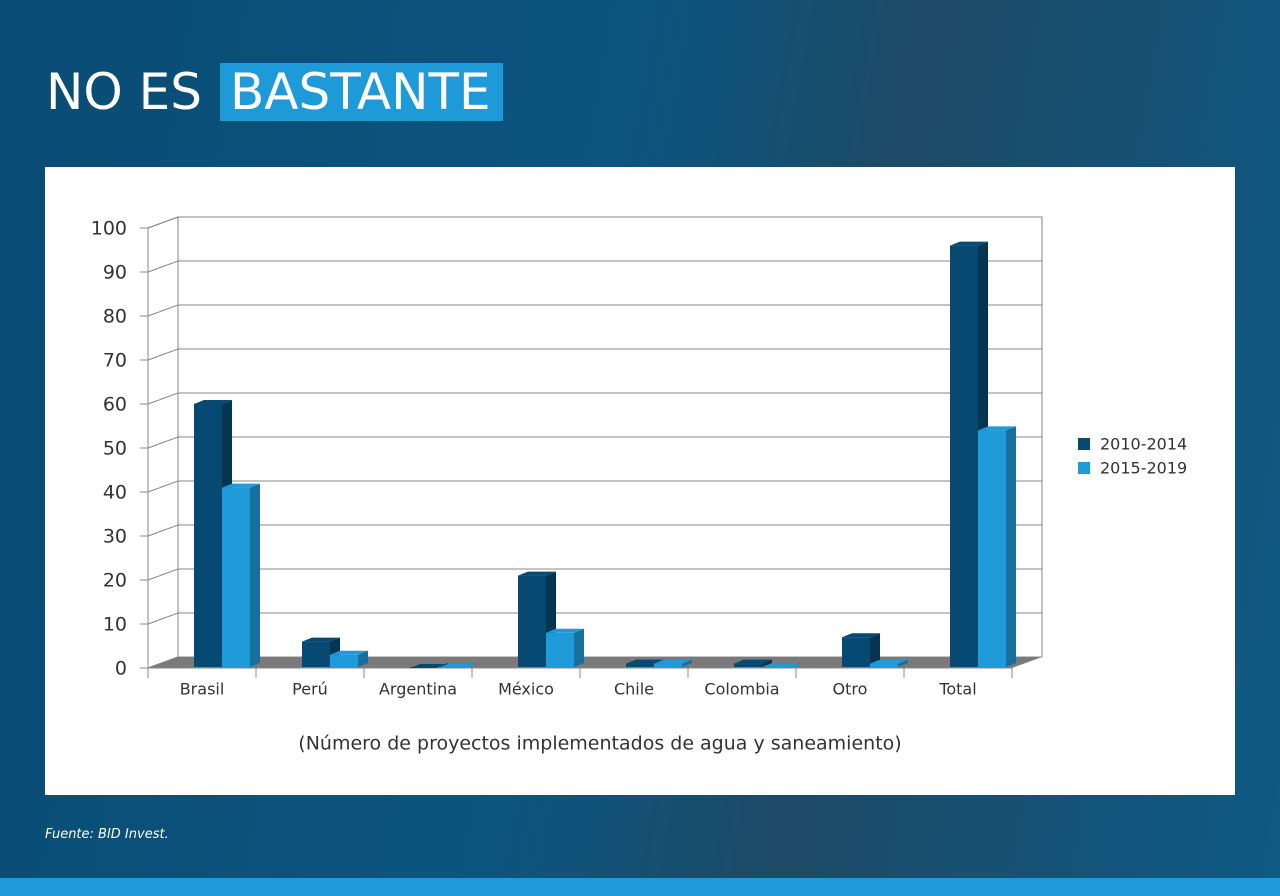  Describe the element at coordinates (595, 662) in the screenshot. I see `floor` at that location.